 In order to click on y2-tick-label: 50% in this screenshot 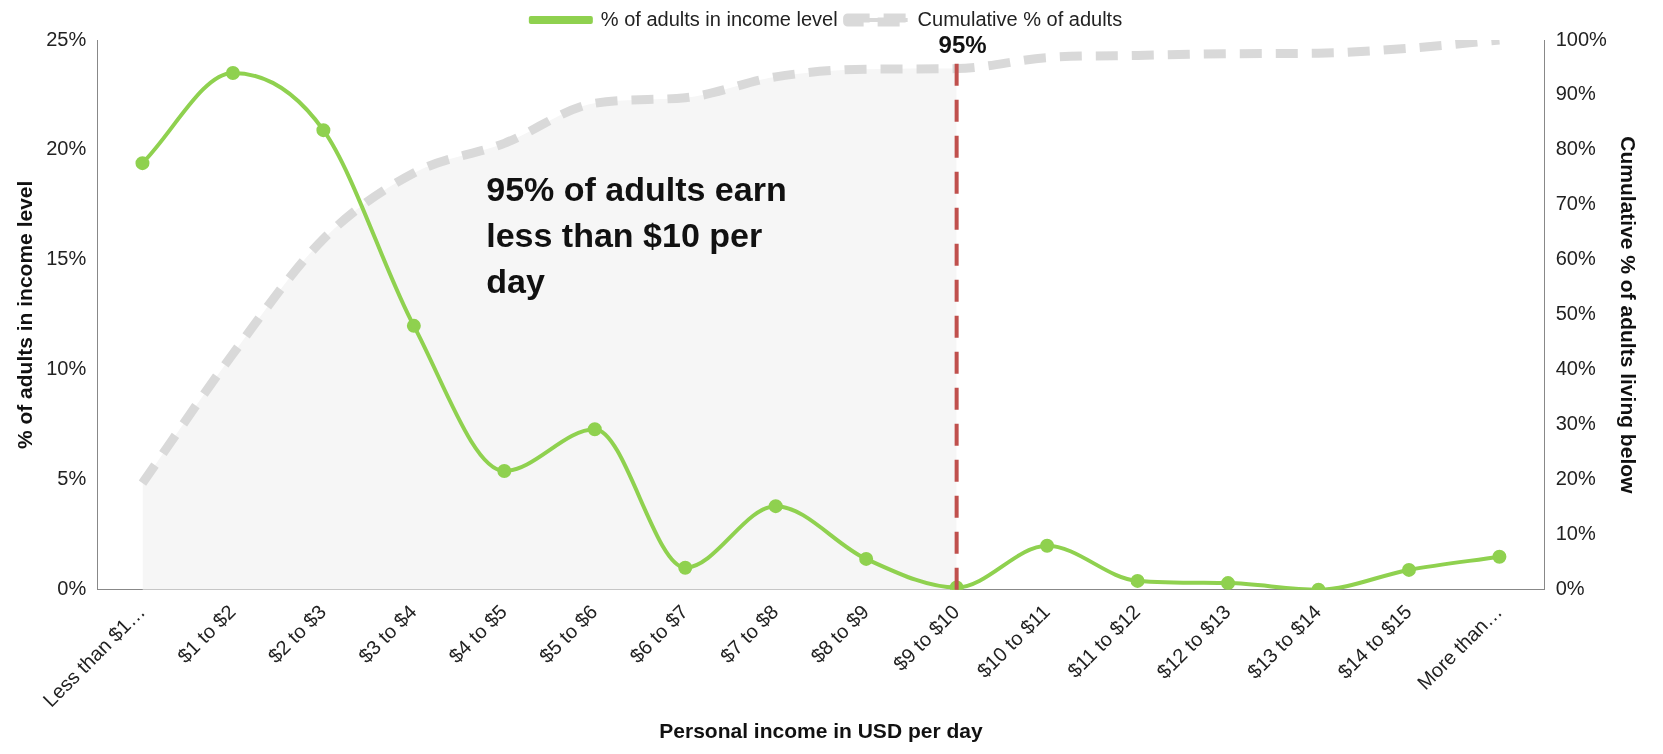, I will do `click(1575, 313)`.